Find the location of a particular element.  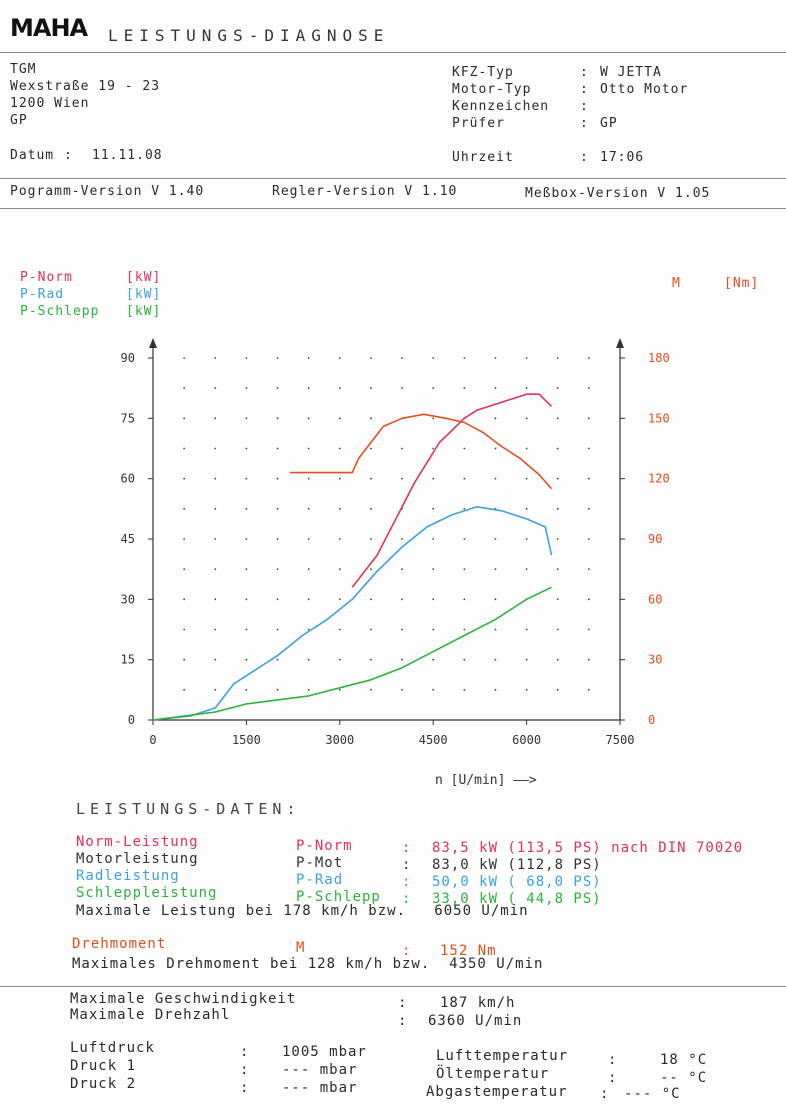

y-right-tick-label: 60 is located at coordinates (655, 599).